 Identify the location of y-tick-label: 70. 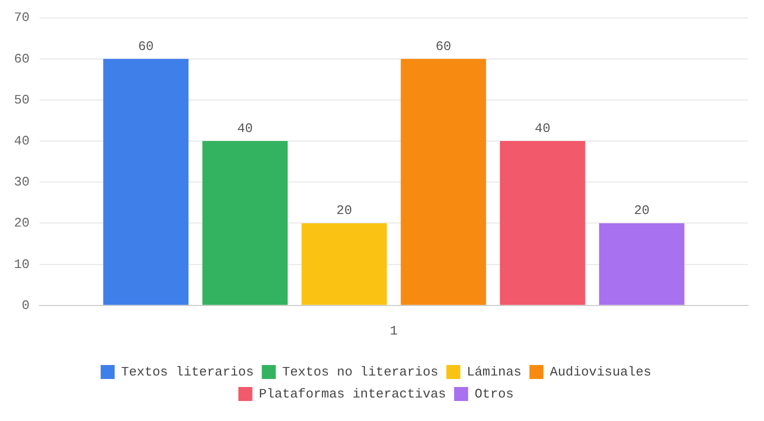
(22, 18).